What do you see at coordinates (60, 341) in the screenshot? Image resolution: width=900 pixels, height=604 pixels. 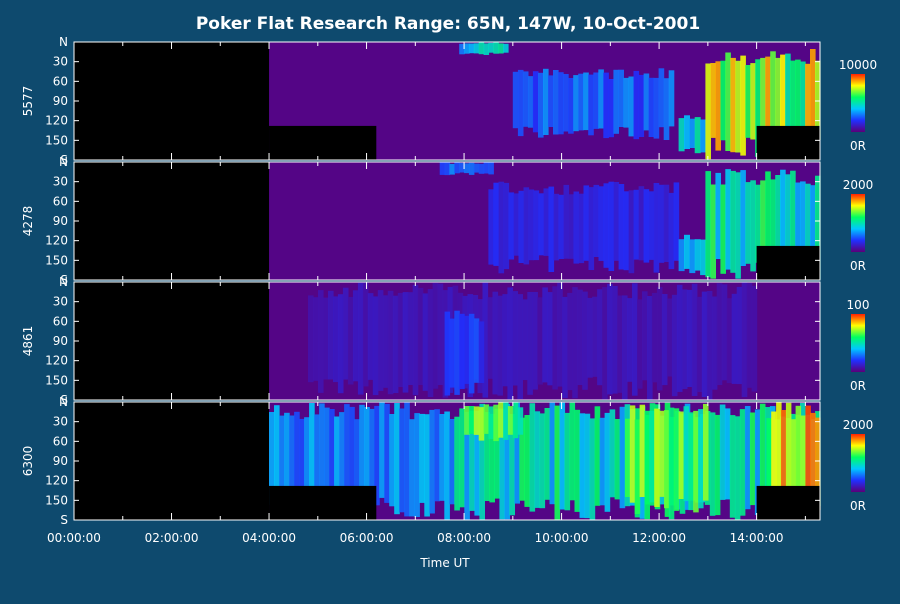 I see `y-tick-label: 90` at bounding box center [60, 341].